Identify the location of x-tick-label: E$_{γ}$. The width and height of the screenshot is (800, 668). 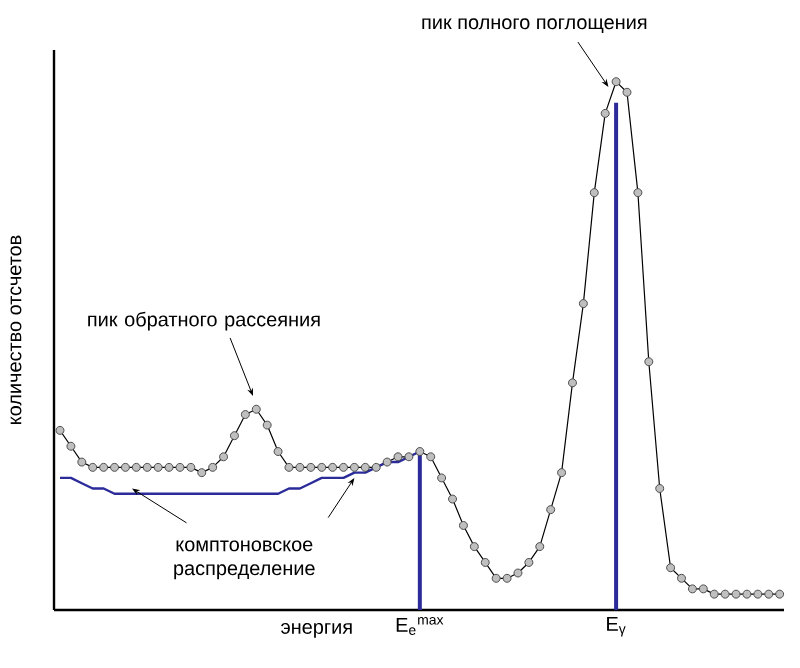
(616, 627).